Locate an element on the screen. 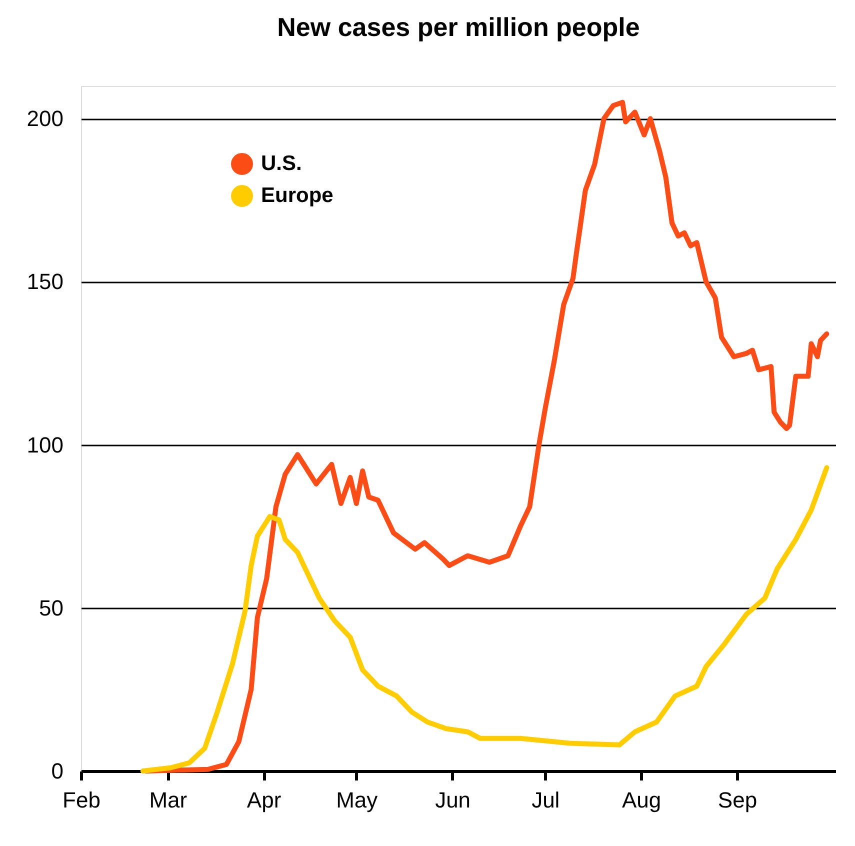 The height and width of the screenshot is (846, 855). y-tick-label: 200 is located at coordinates (45, 119).